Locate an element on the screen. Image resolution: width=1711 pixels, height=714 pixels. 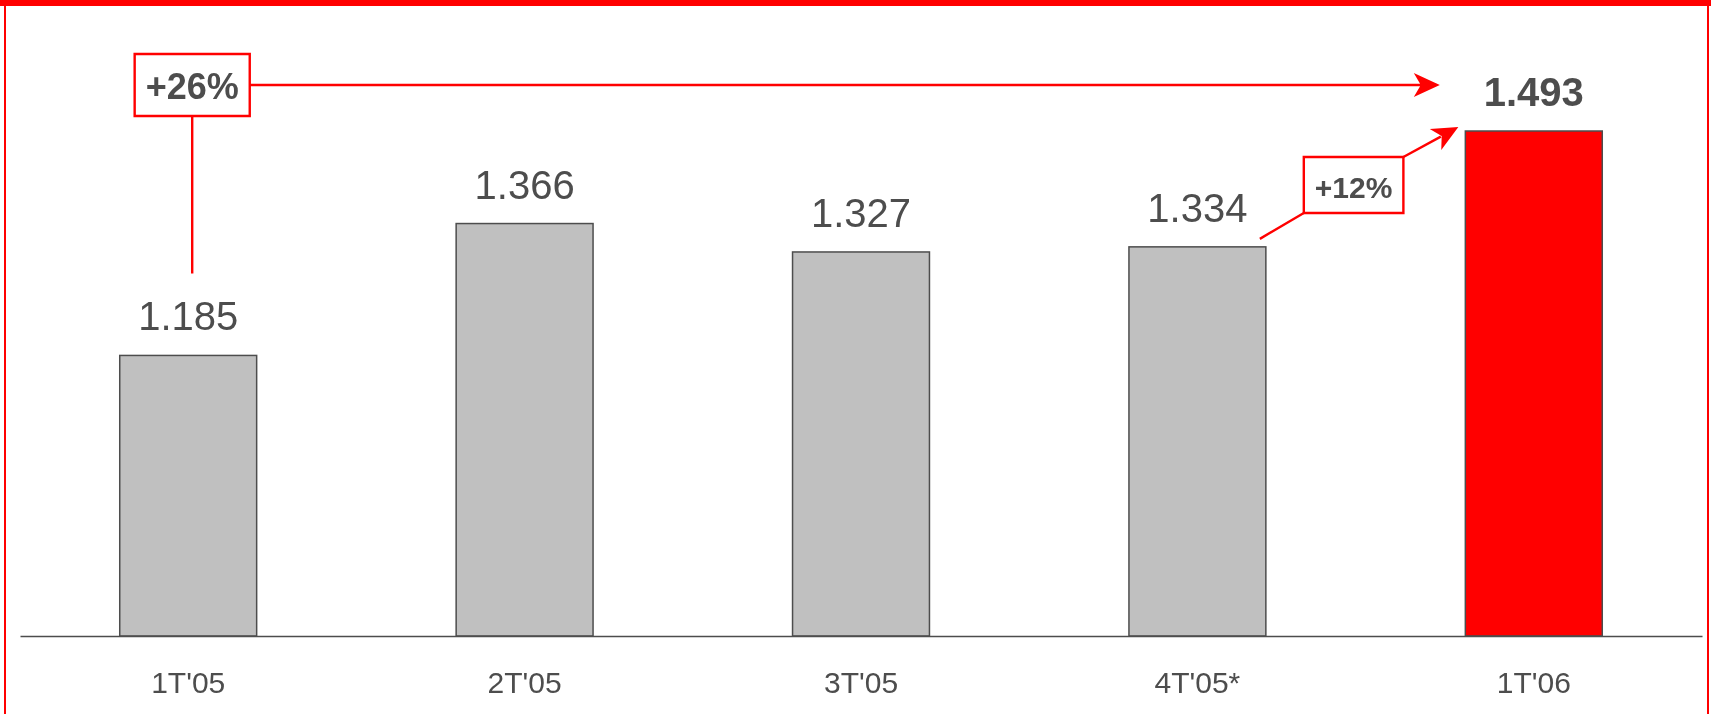
x-tick-label: 2T'05 is located at coordinates (524, 683).